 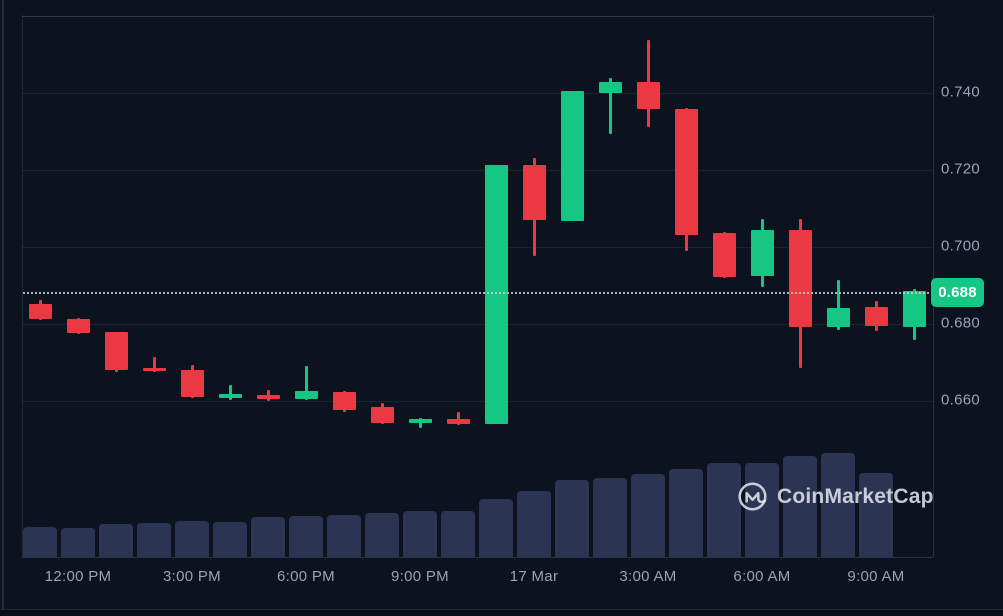 I want to click on plot-left-border, so click(x=22, y=286).